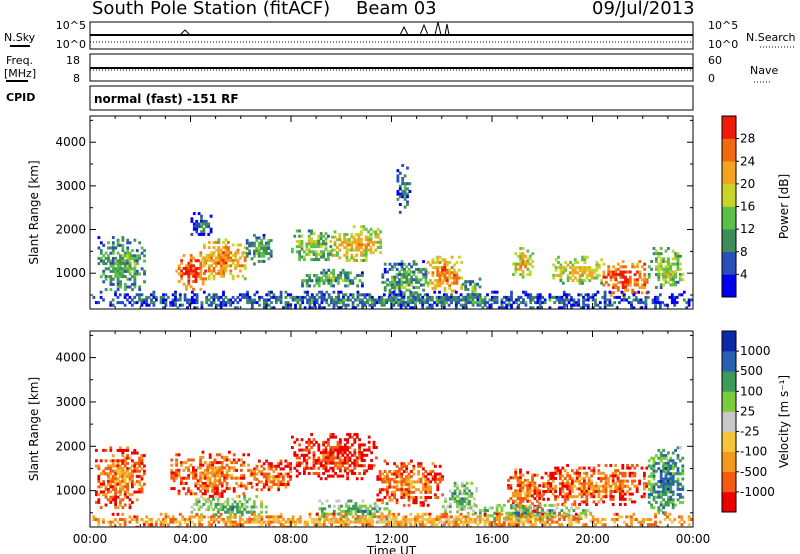  I want to click on power-echo-region, so click(191, 271).